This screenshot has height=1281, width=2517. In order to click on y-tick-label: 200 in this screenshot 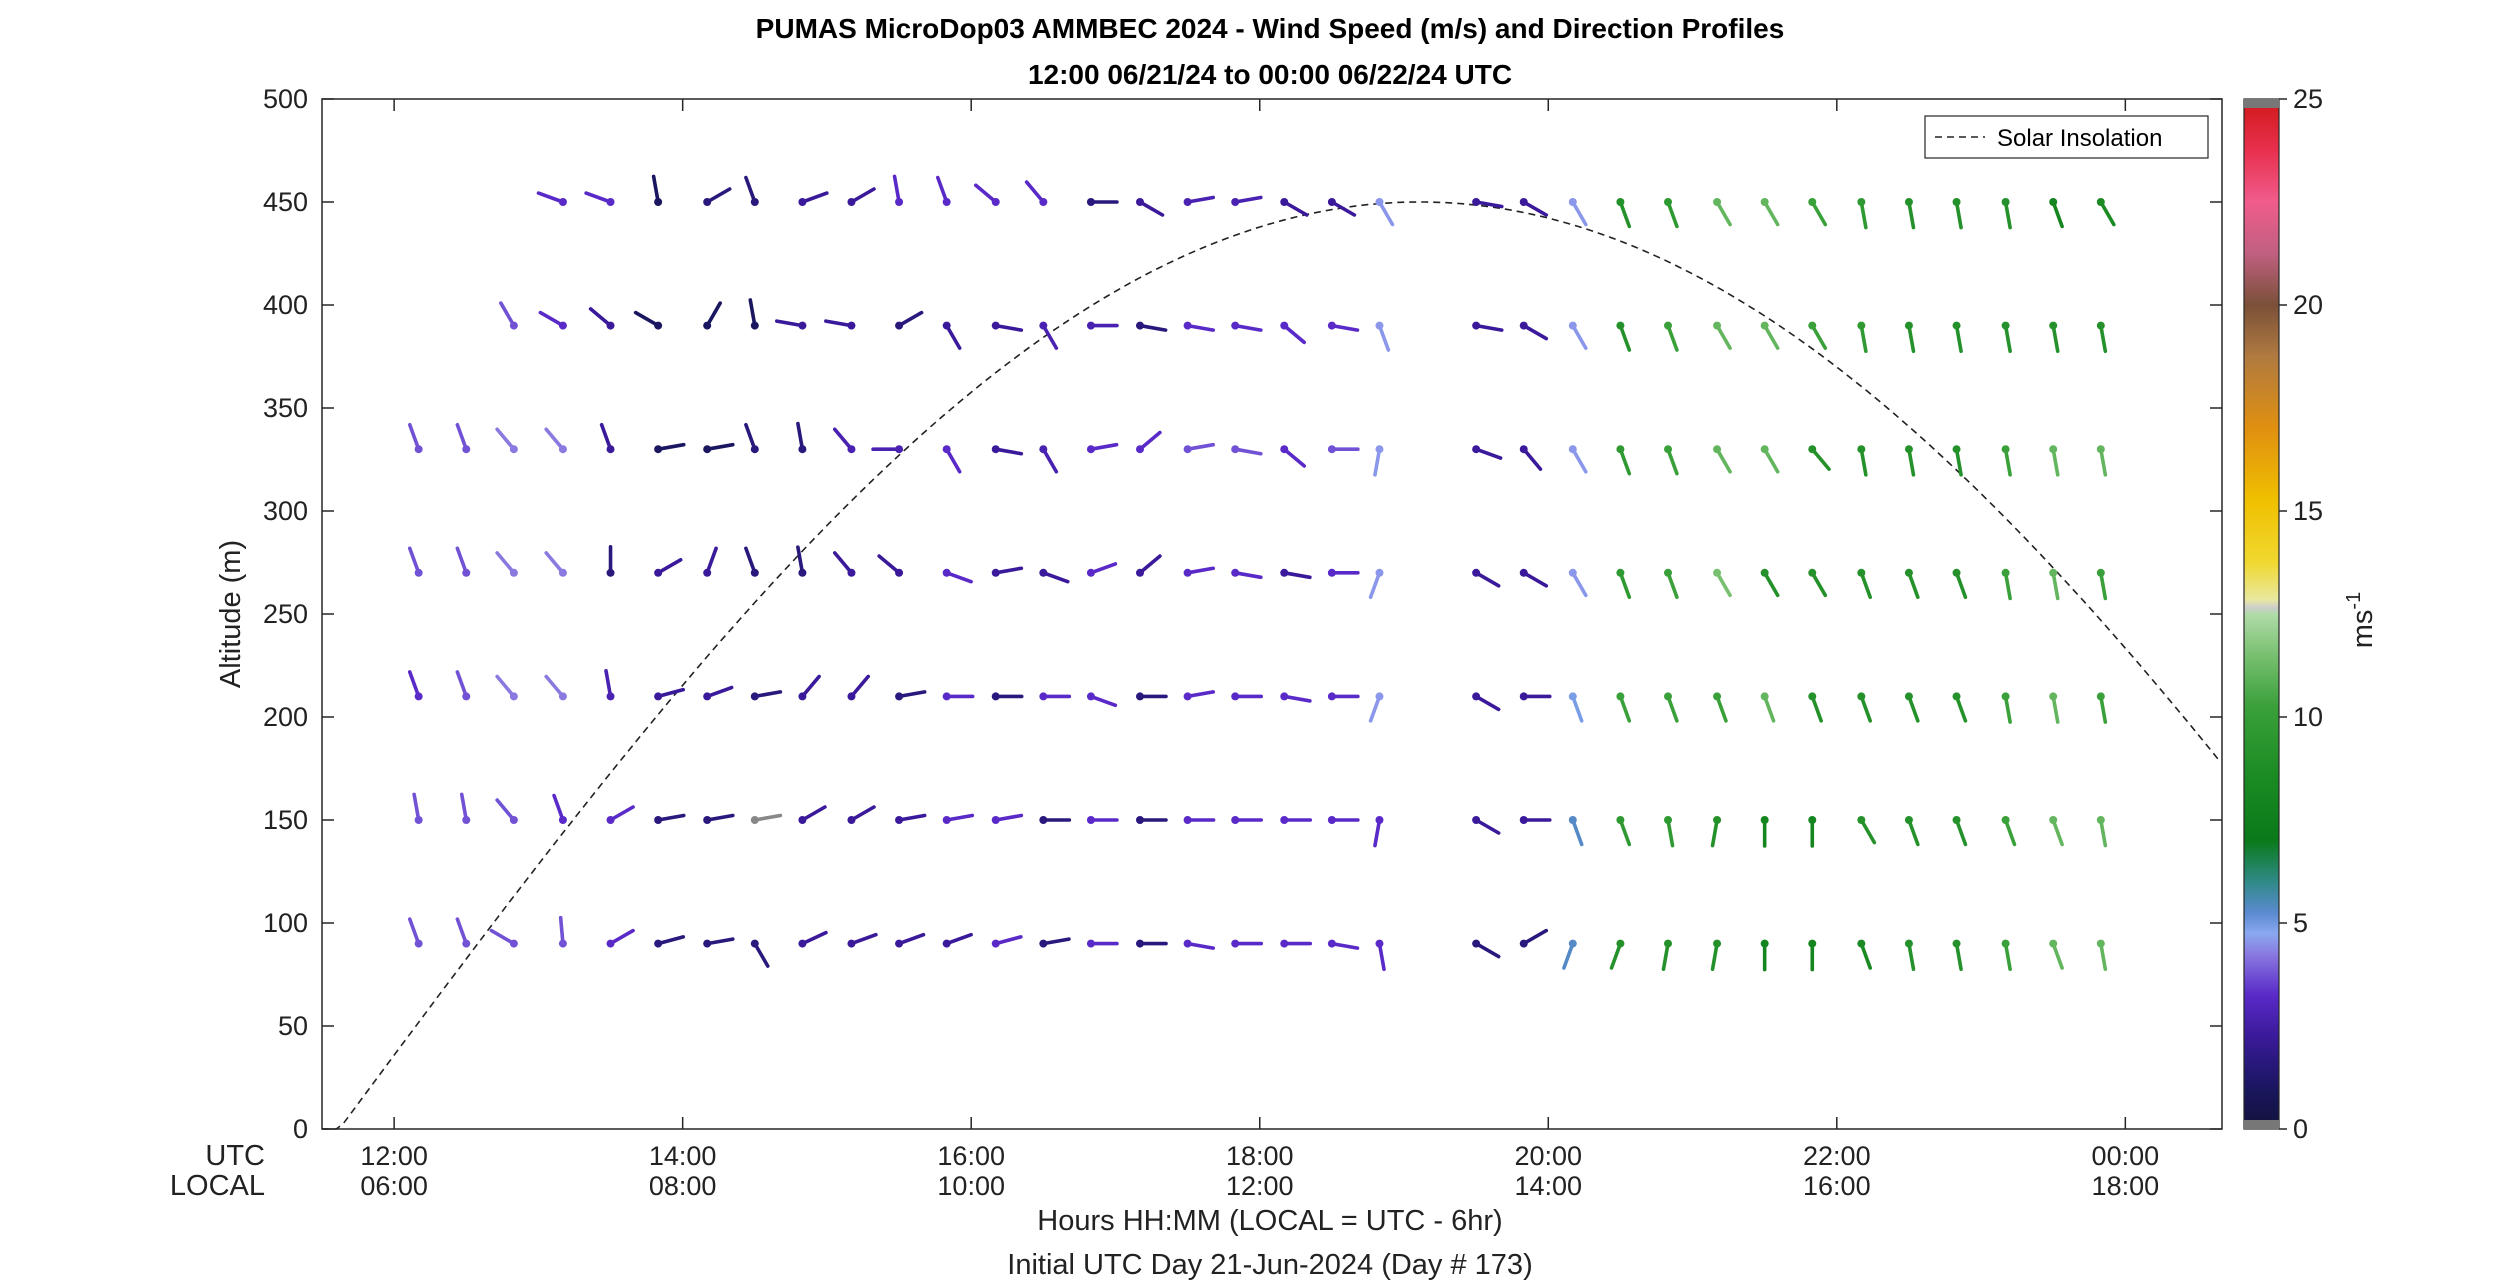, I will do `click(285, 717)`.